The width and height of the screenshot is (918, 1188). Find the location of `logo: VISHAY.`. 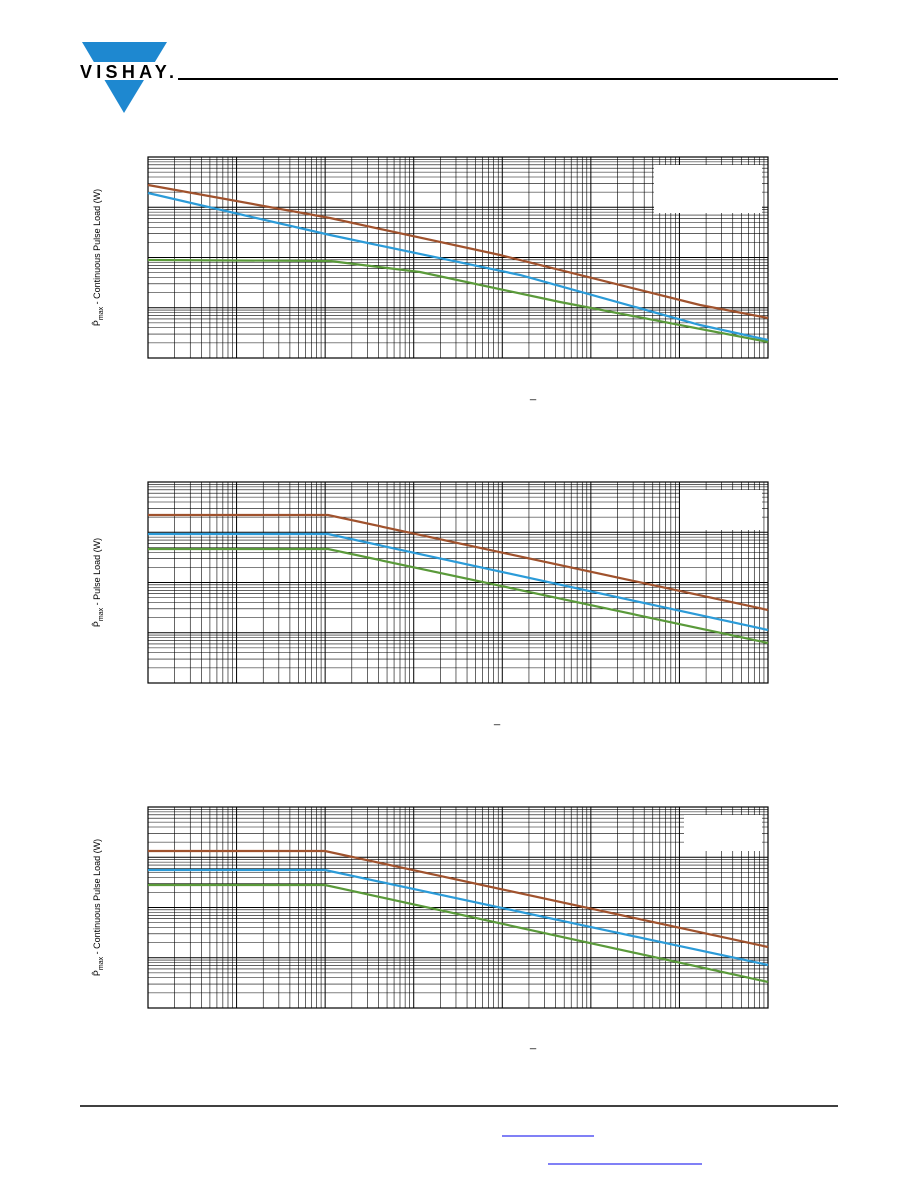

logo: VISHAY. is located at coordinates (127, 77).